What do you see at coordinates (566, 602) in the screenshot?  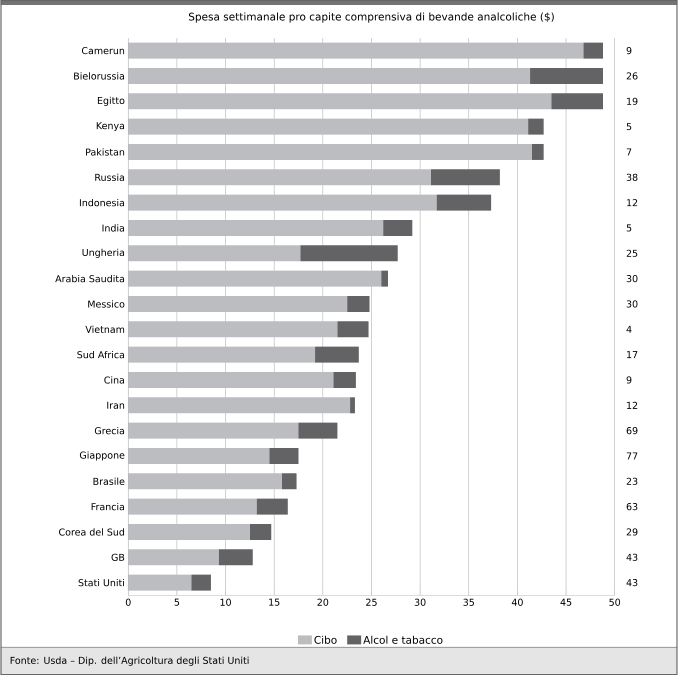 I see `x-tick-label: 45` at bounding box center [566, 602].